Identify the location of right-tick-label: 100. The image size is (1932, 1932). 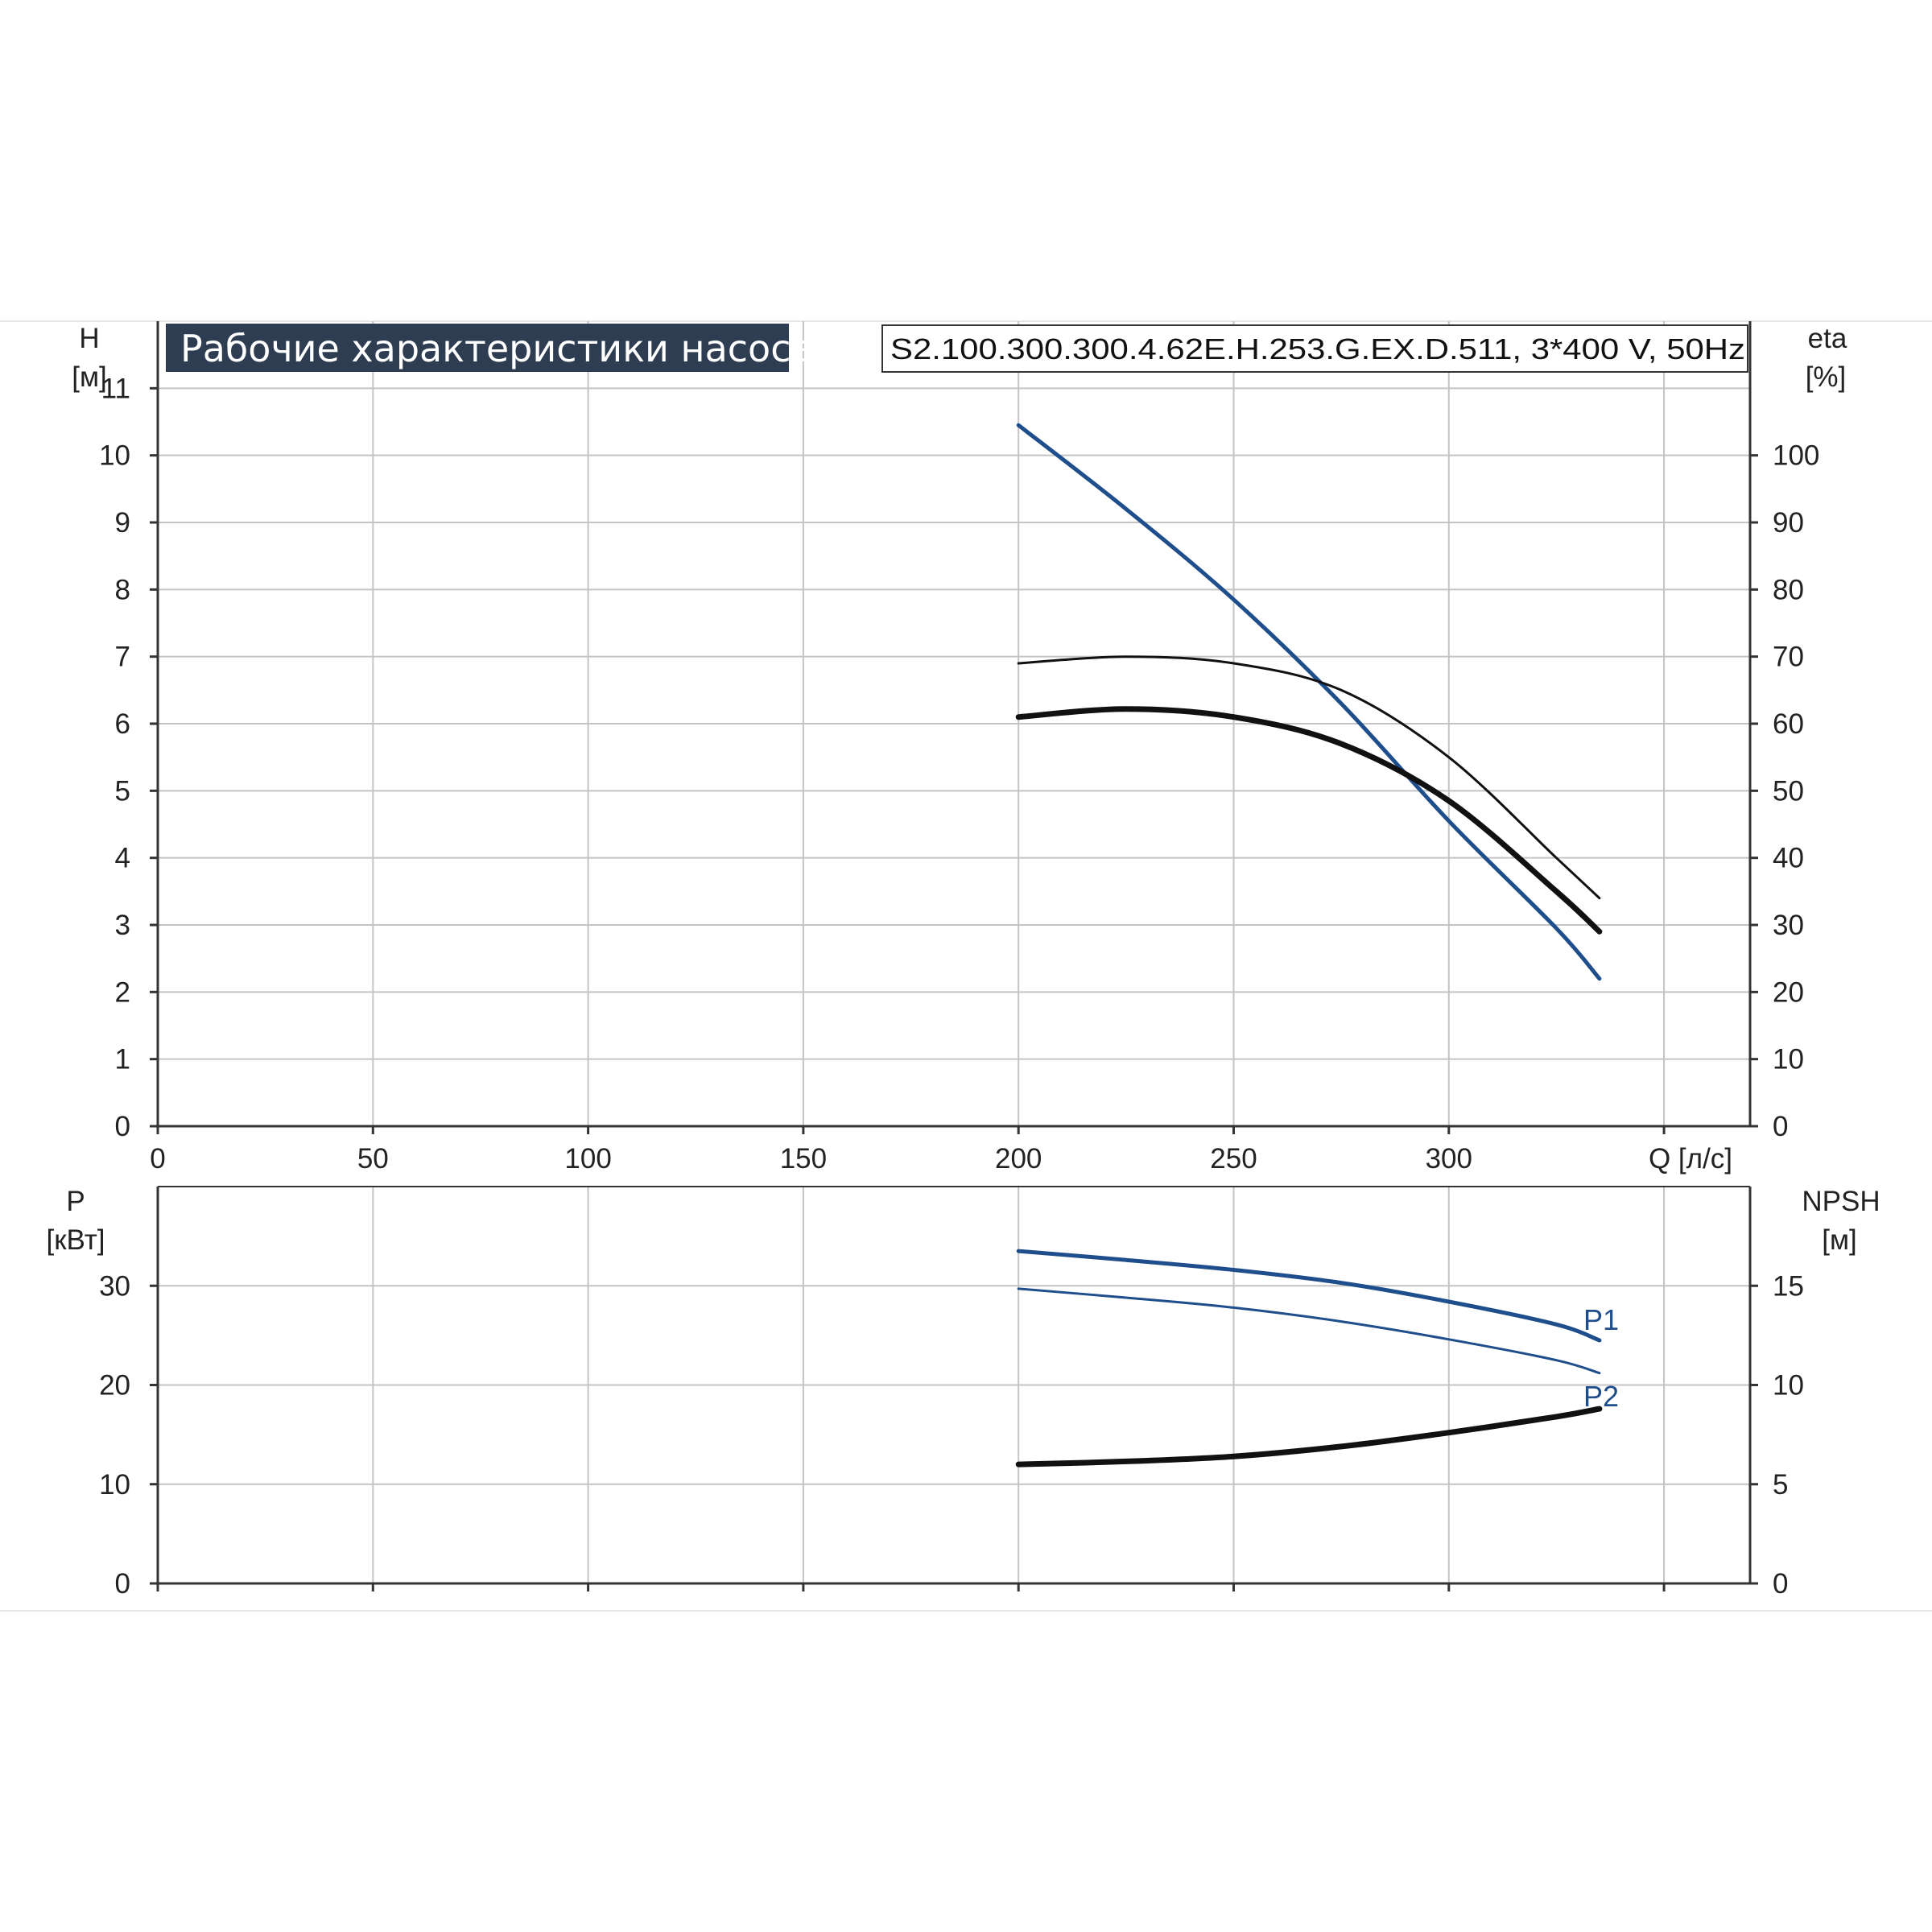
(1796, 456).